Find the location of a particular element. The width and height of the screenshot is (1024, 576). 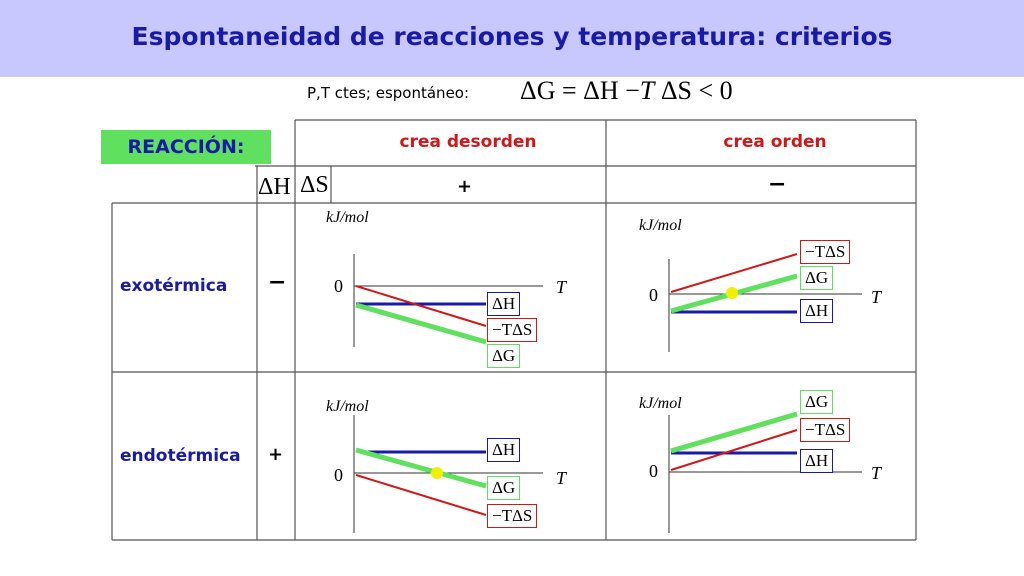

dh-positive-sign: + is located at coordinates (276, 454).